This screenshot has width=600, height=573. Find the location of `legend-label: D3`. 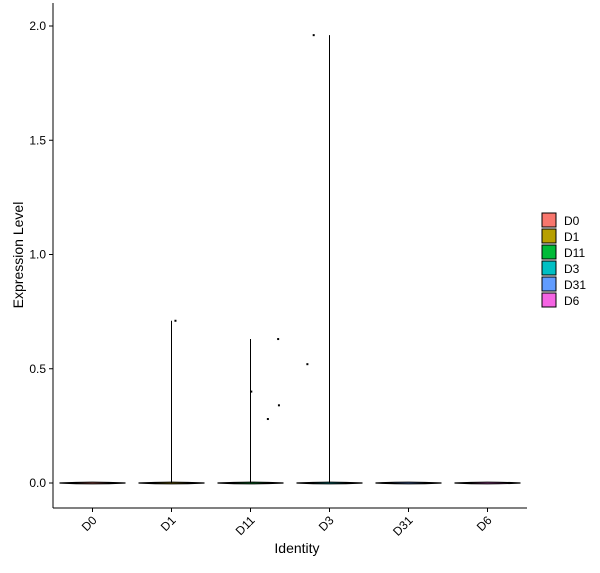

legend-label: D3 is located at coordinates (572, 269).